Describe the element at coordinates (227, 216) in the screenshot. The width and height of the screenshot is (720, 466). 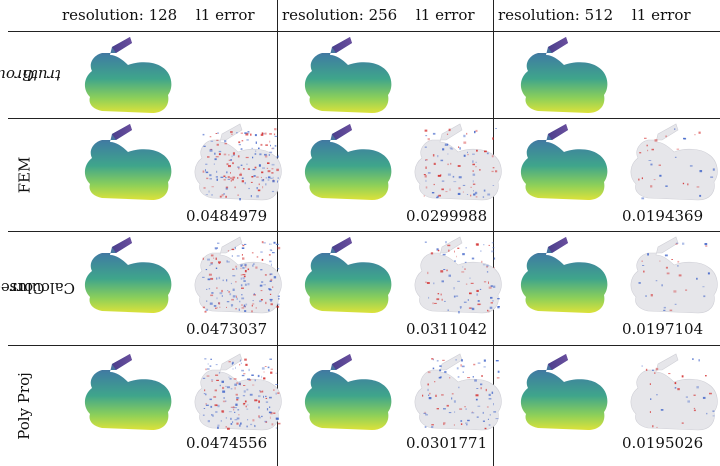
I see `l1-error-value: 0.0484979` at that location.